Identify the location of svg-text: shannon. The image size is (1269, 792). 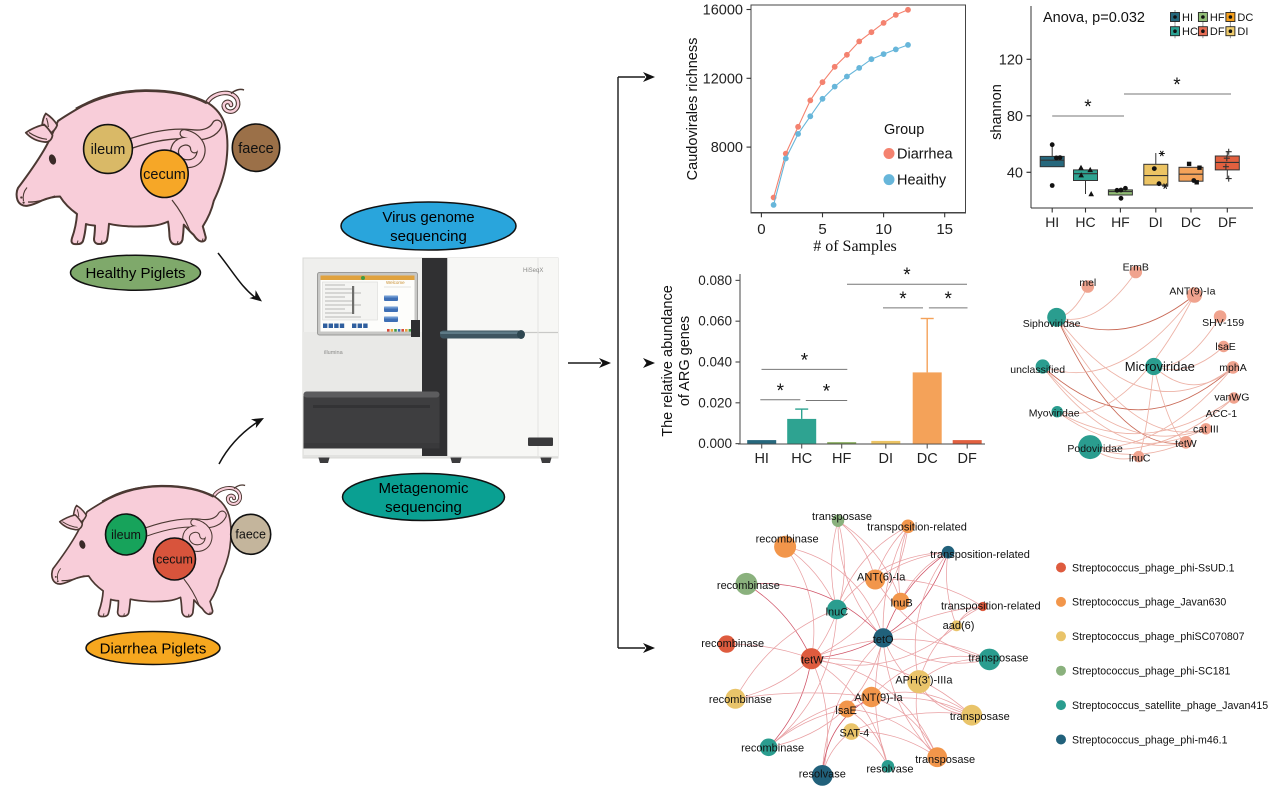
(997, 112).